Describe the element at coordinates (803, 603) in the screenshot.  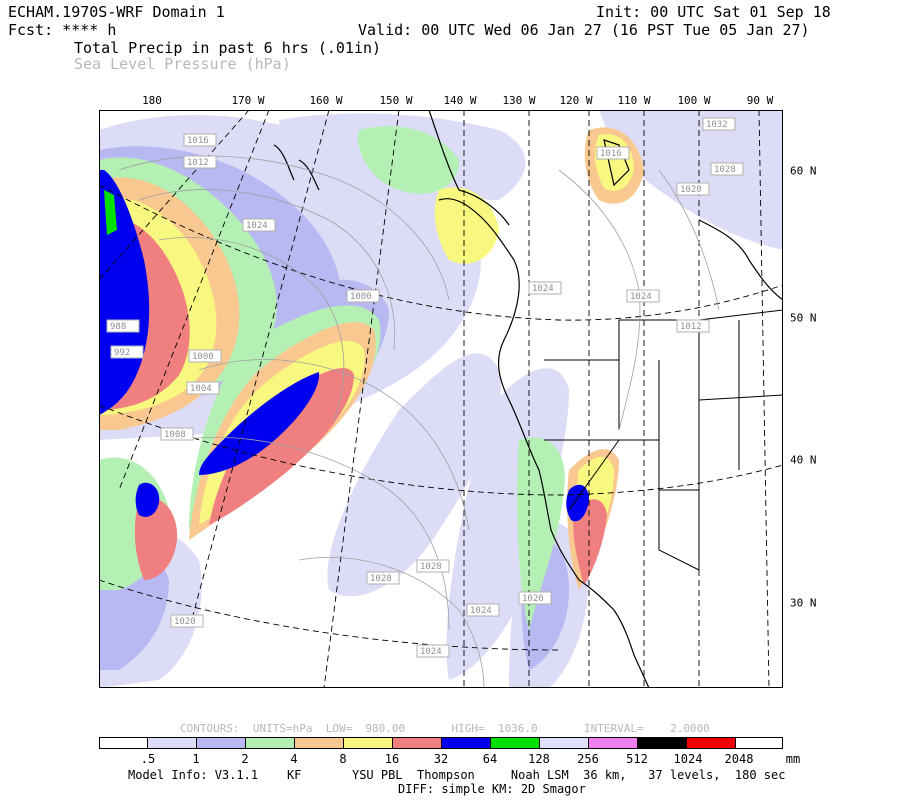
I see `lat-label-30n: 30 N` at that location.